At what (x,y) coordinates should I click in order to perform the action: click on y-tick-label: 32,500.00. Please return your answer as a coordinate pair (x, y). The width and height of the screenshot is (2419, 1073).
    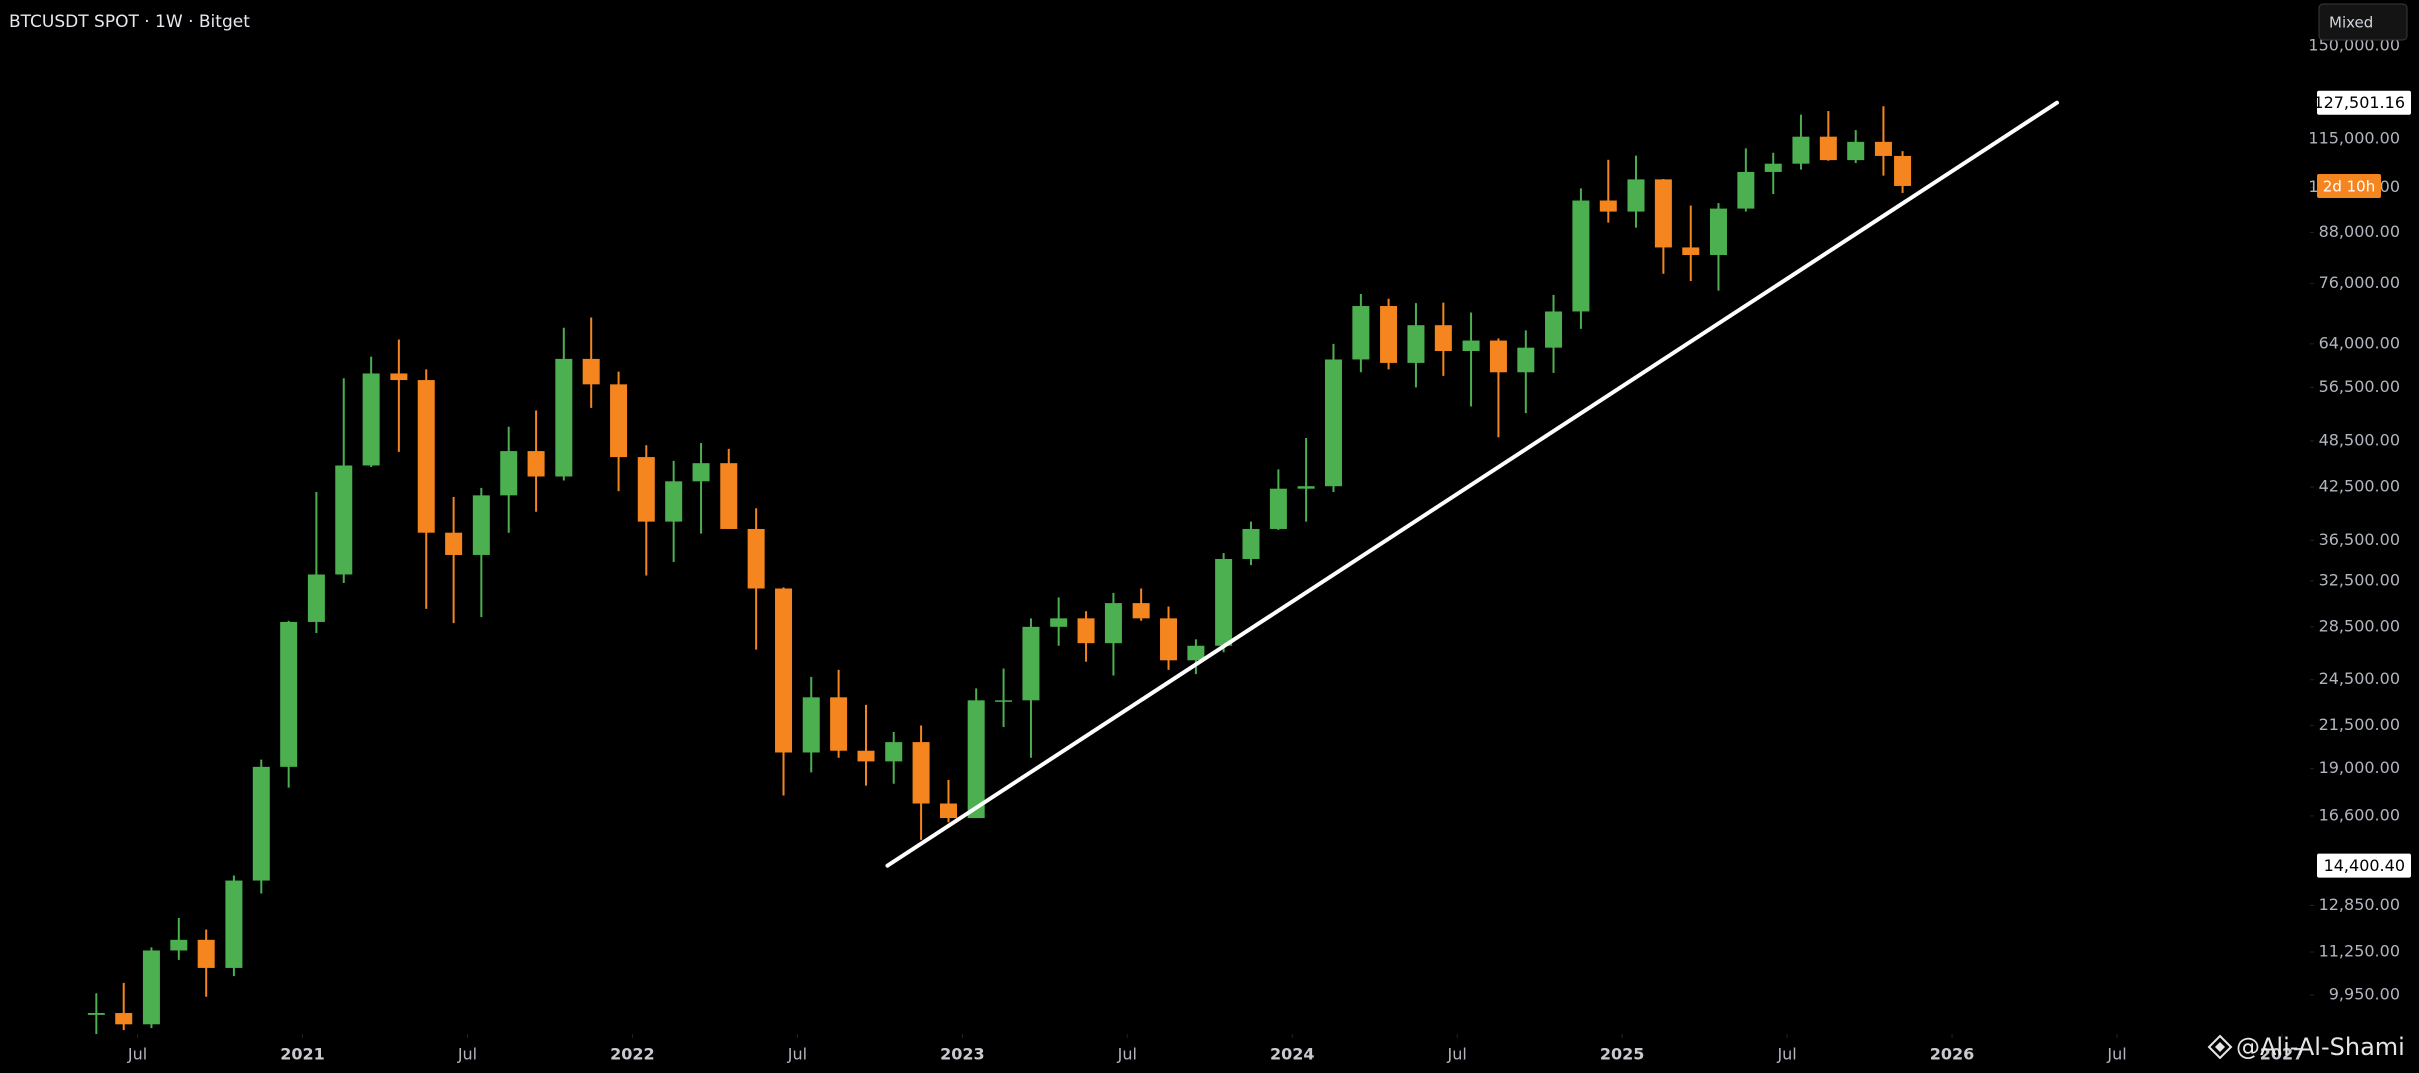
    Looking at the image, I should click on (2359, 579).